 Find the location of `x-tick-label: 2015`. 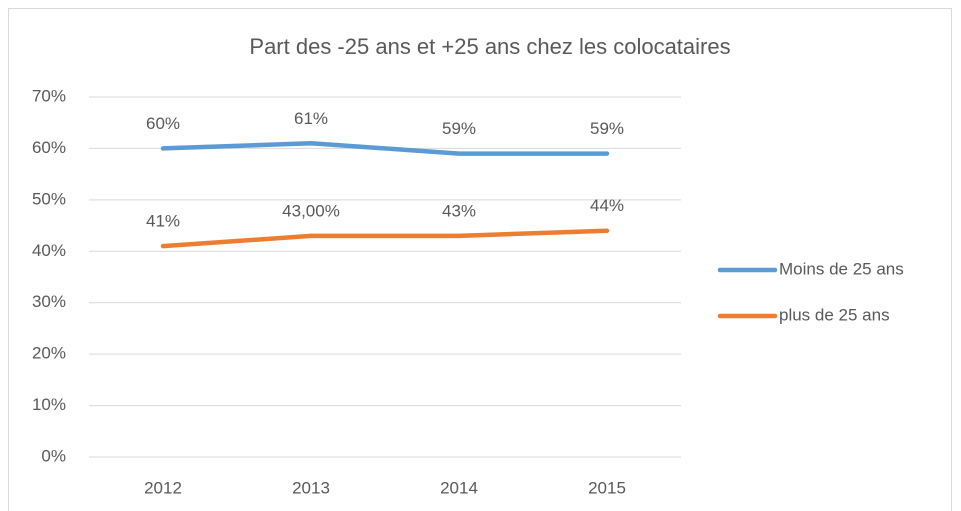

x-tick-label: 2015 is located at coordinates (607, 487).